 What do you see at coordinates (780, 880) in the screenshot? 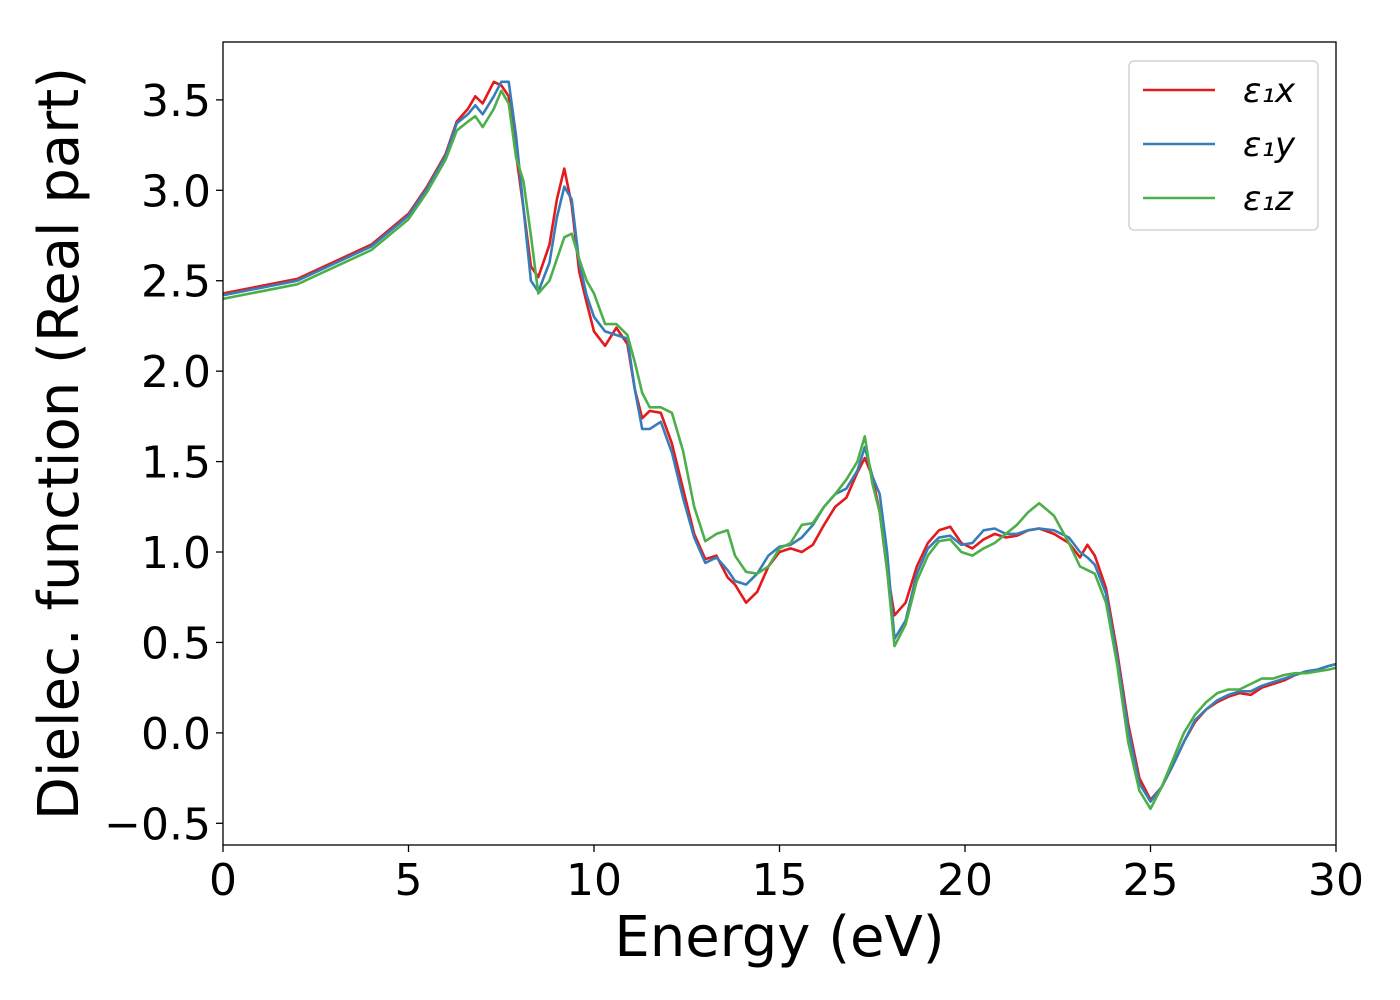
I see `x-tick-label: 15` at bounding box center [780, 880].